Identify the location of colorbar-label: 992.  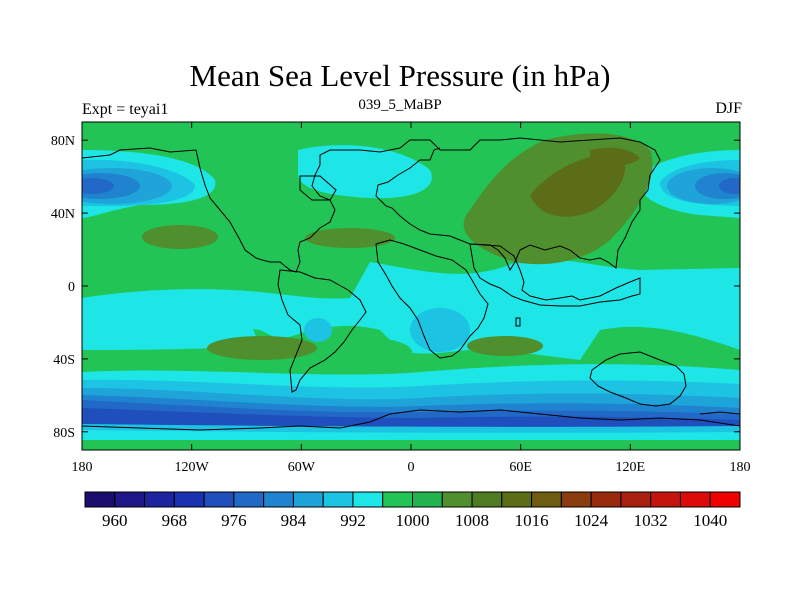
(353, 520).